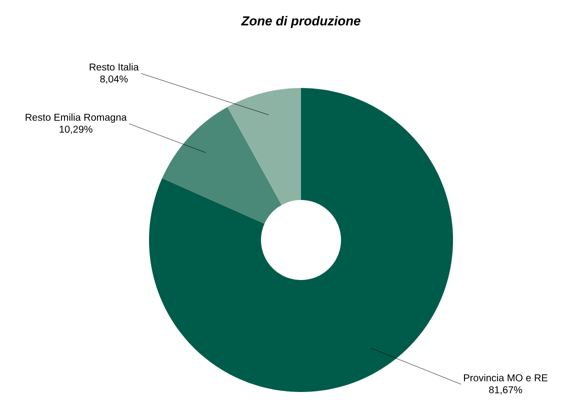 This screenshot has height=414, width=574. Describe the element at coordinates (506, 378) in the screenshot. I see `slice-label: Provincia MO e RE` at that location.